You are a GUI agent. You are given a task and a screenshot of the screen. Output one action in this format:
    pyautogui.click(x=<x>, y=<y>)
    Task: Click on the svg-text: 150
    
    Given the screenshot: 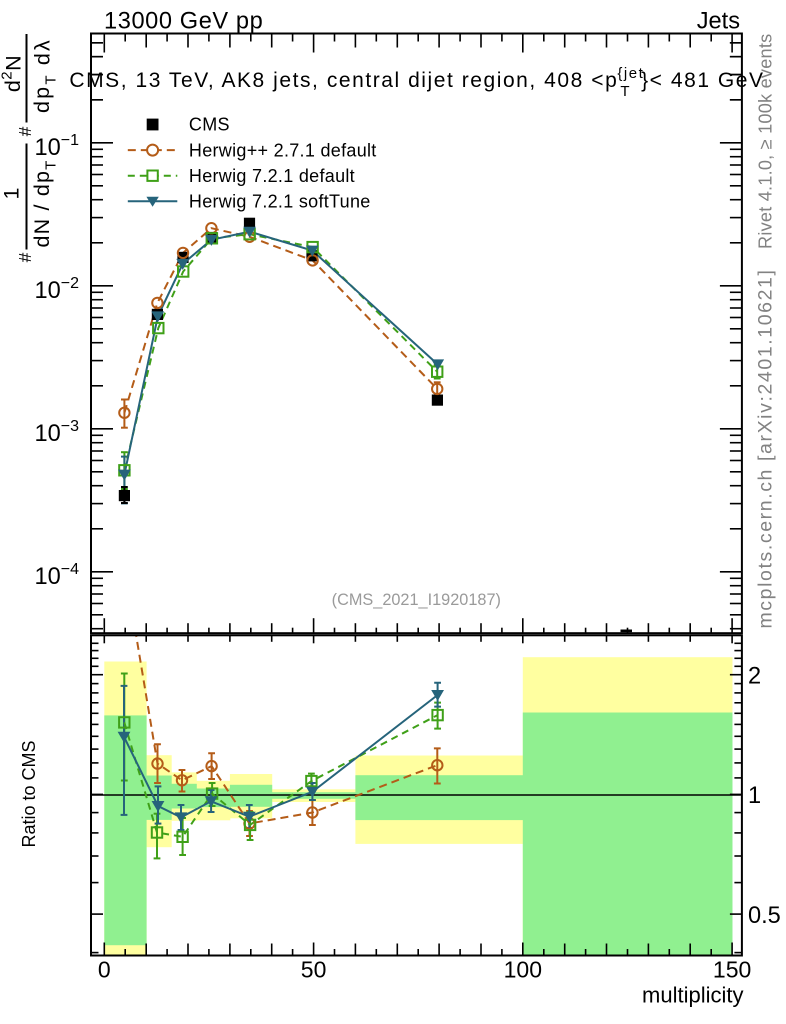 What is the action you would take?
    pyautogui.click(x=732, y=970)
    